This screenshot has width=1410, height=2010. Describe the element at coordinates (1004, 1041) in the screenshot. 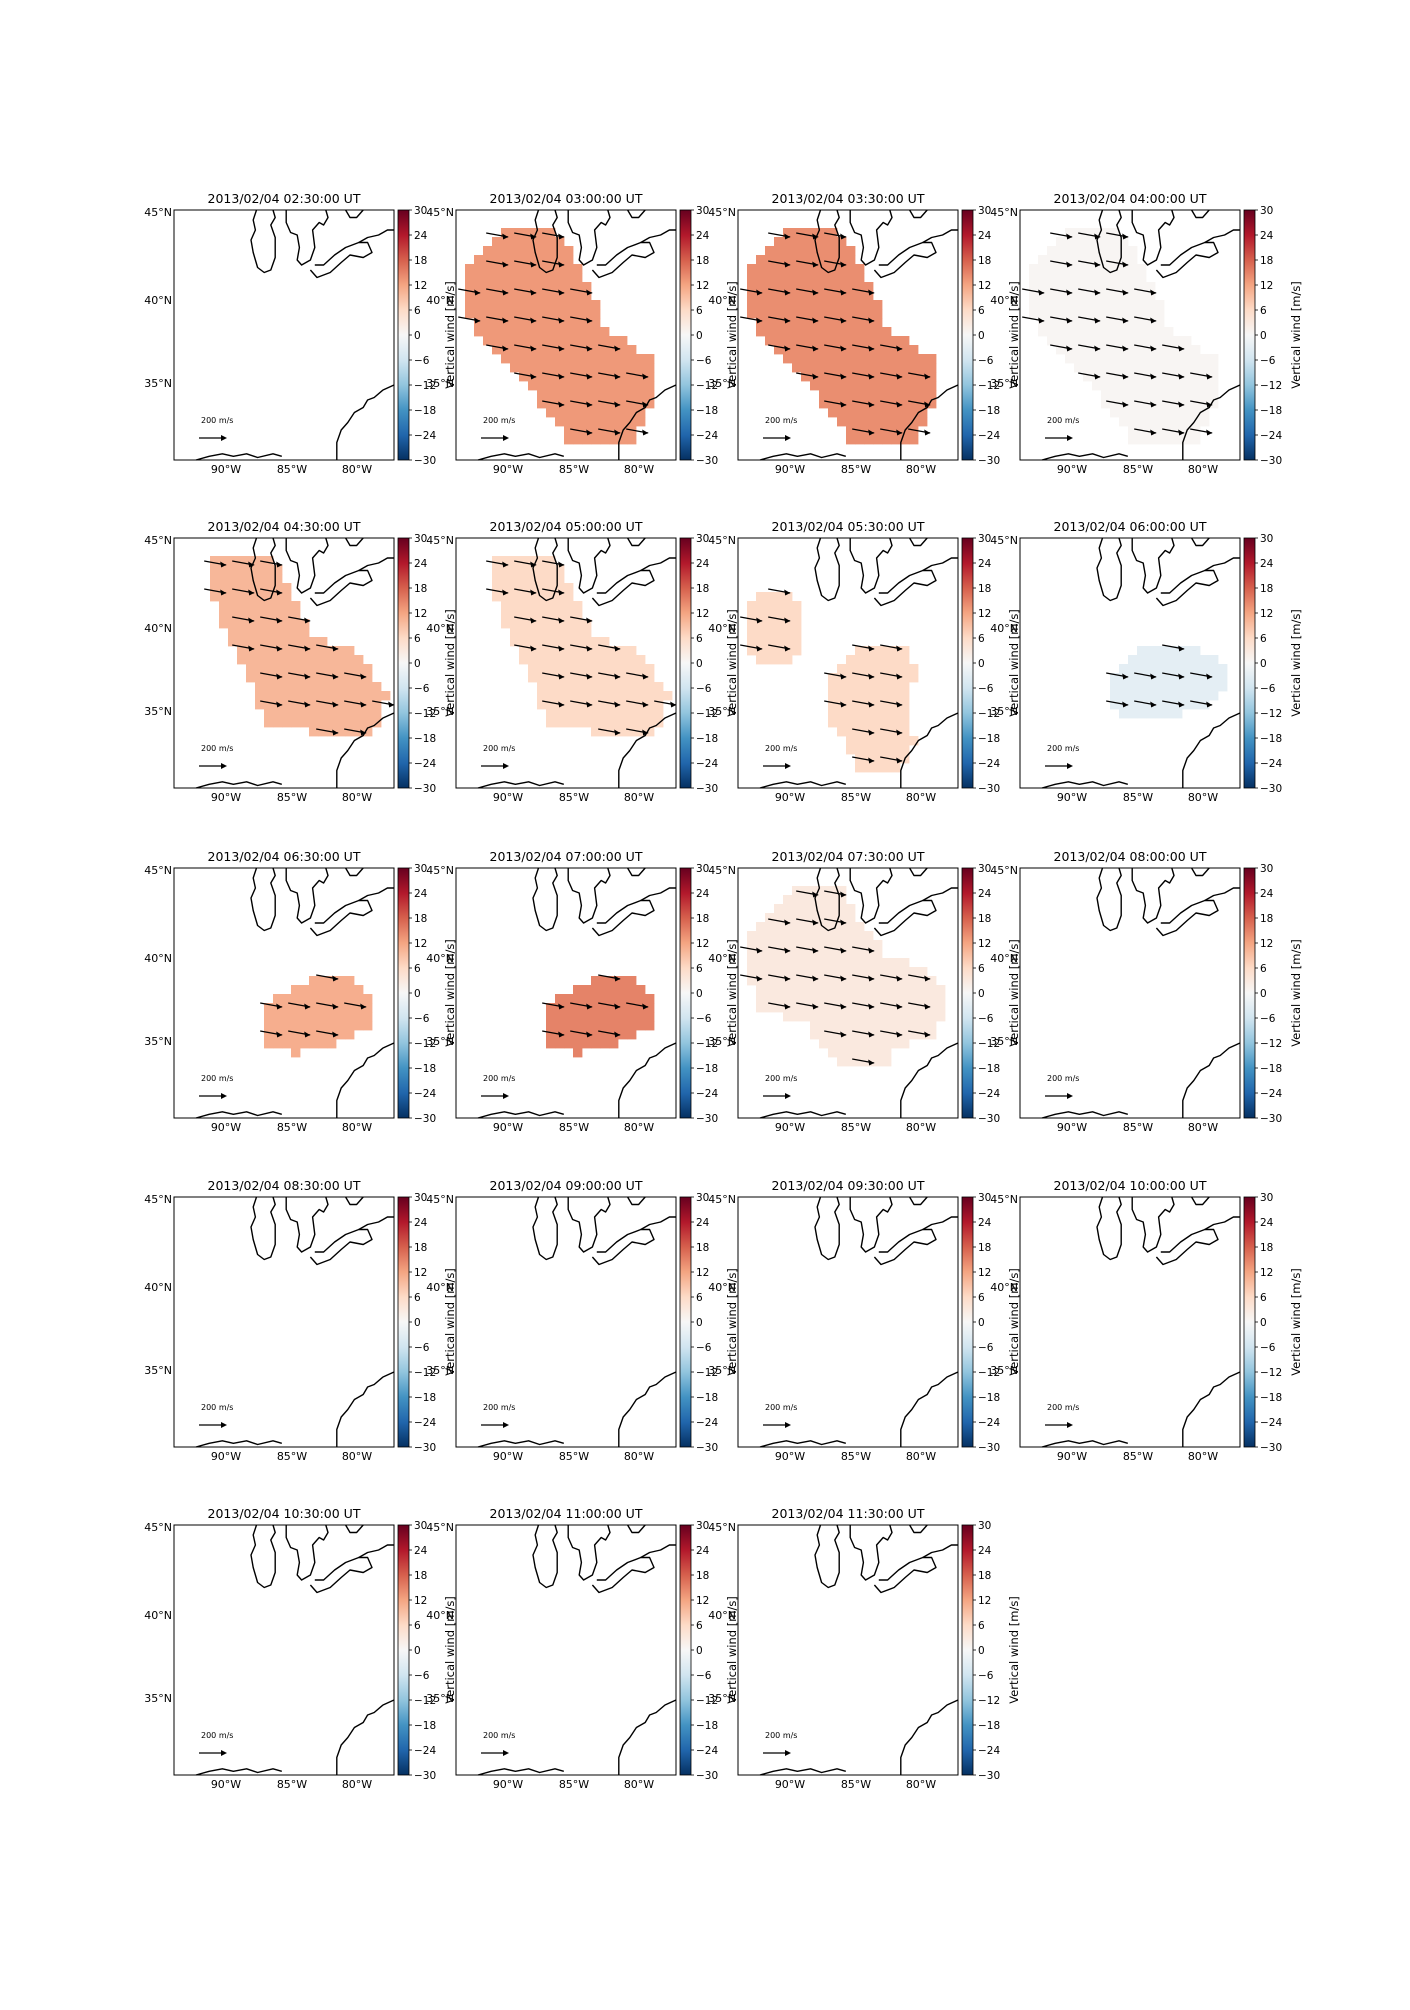

I see `lat-tick-label: 35°N` at that location.